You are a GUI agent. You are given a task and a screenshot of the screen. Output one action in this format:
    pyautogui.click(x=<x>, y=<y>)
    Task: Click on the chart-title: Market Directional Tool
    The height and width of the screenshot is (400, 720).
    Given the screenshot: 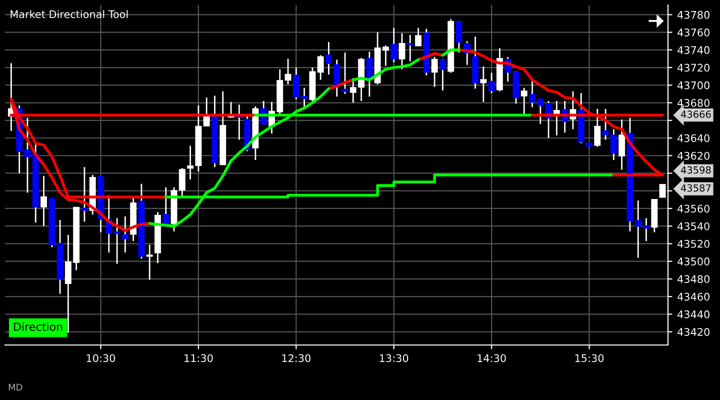 What is the action you would take?
    pyautogui.click(x=69, y=14)
    